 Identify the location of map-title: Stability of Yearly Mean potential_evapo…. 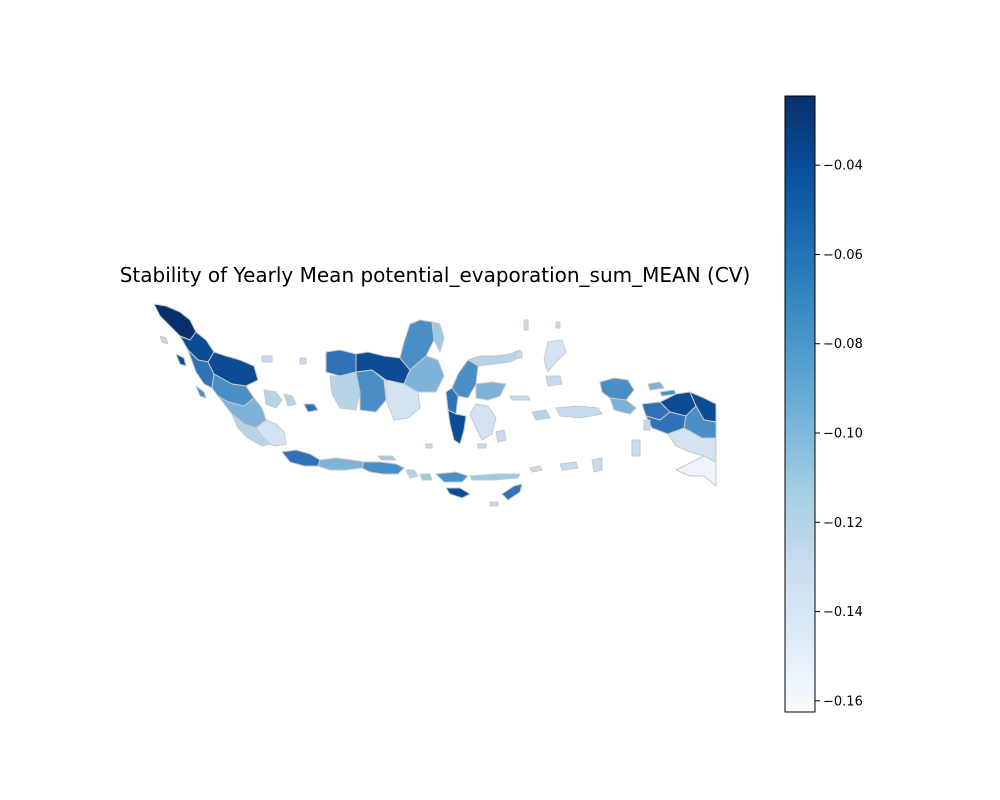
(435, 275).